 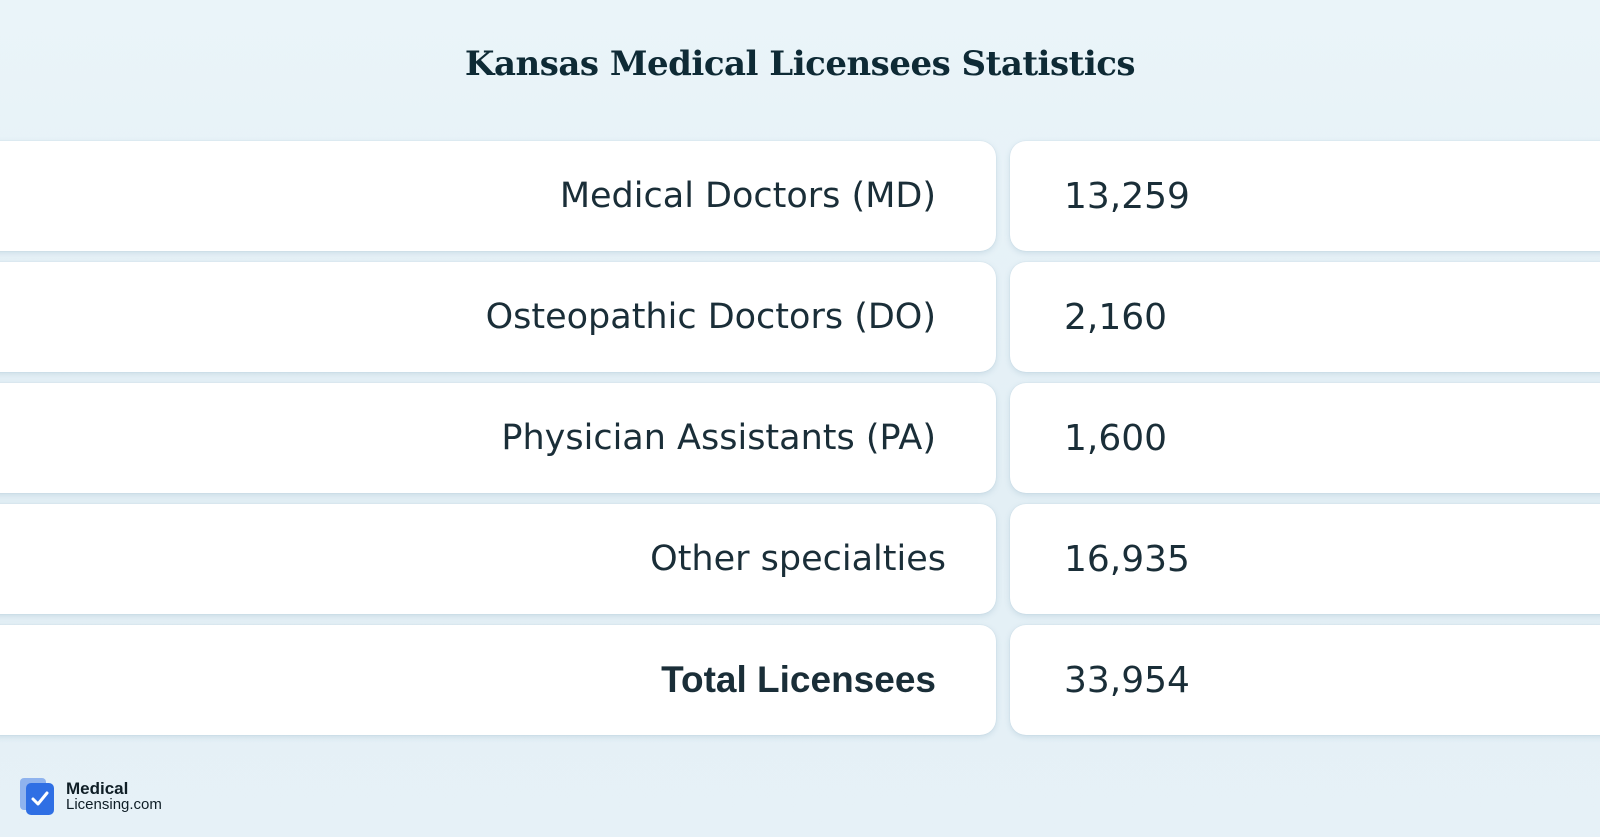 What do you see at coordinates (1116, 438) in the screenshot?
I see `row-value: 1,600` at bounding box center [1116, 438].